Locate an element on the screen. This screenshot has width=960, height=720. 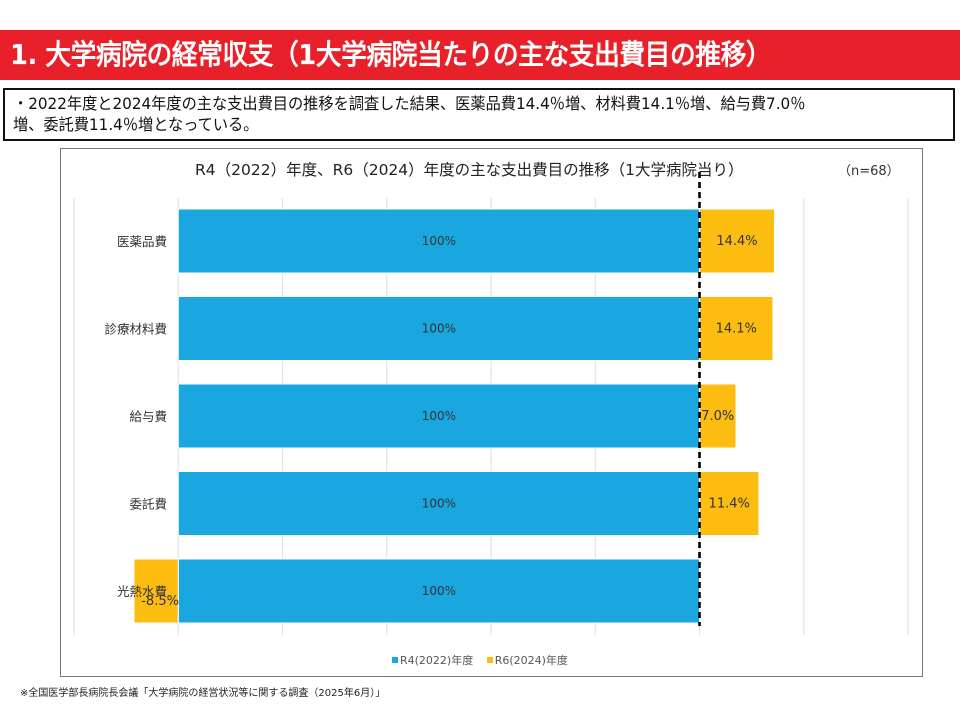
title-banner: 1. 大学病院の経常収支（1大学病院当たりの主な支出費目の推移） is located at coordinates (480, 55).